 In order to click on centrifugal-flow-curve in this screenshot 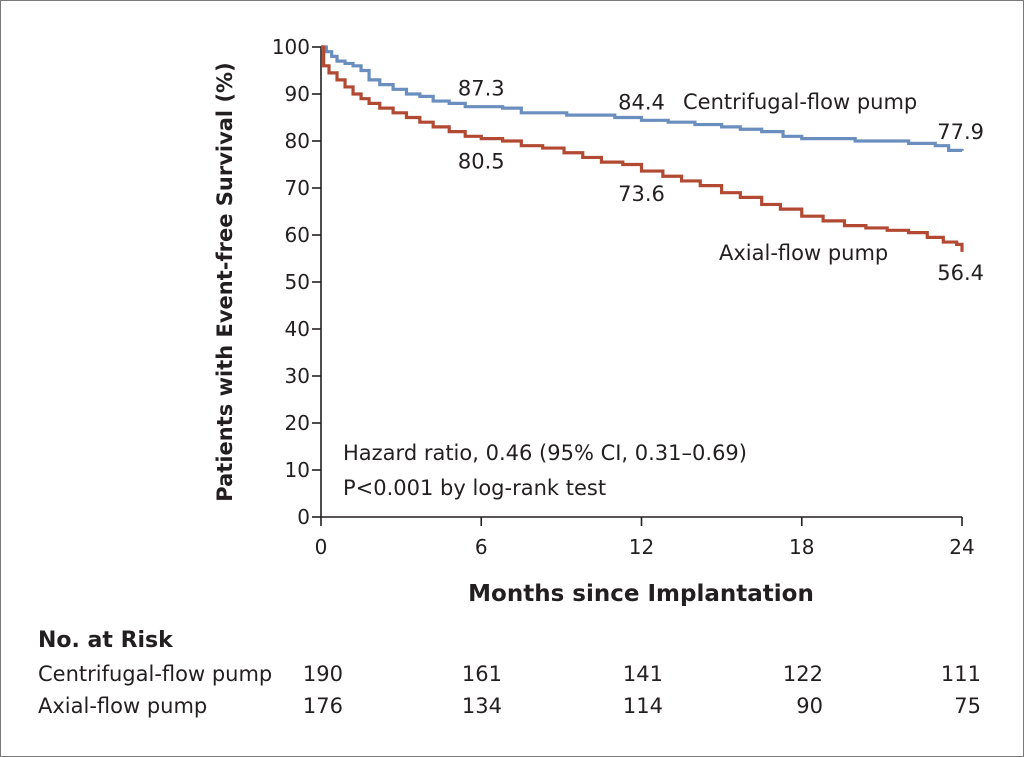, I will do `click(642, 98)`.